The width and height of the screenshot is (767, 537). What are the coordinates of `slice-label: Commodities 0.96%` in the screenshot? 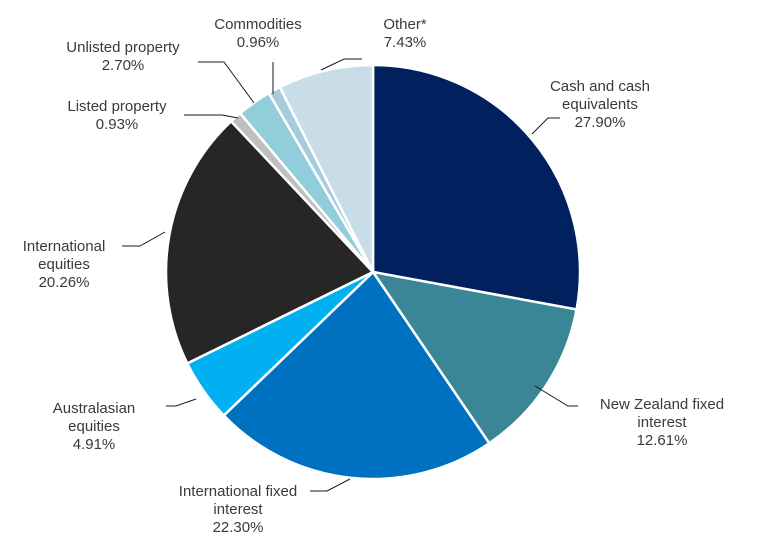 It's located at (258, 33).